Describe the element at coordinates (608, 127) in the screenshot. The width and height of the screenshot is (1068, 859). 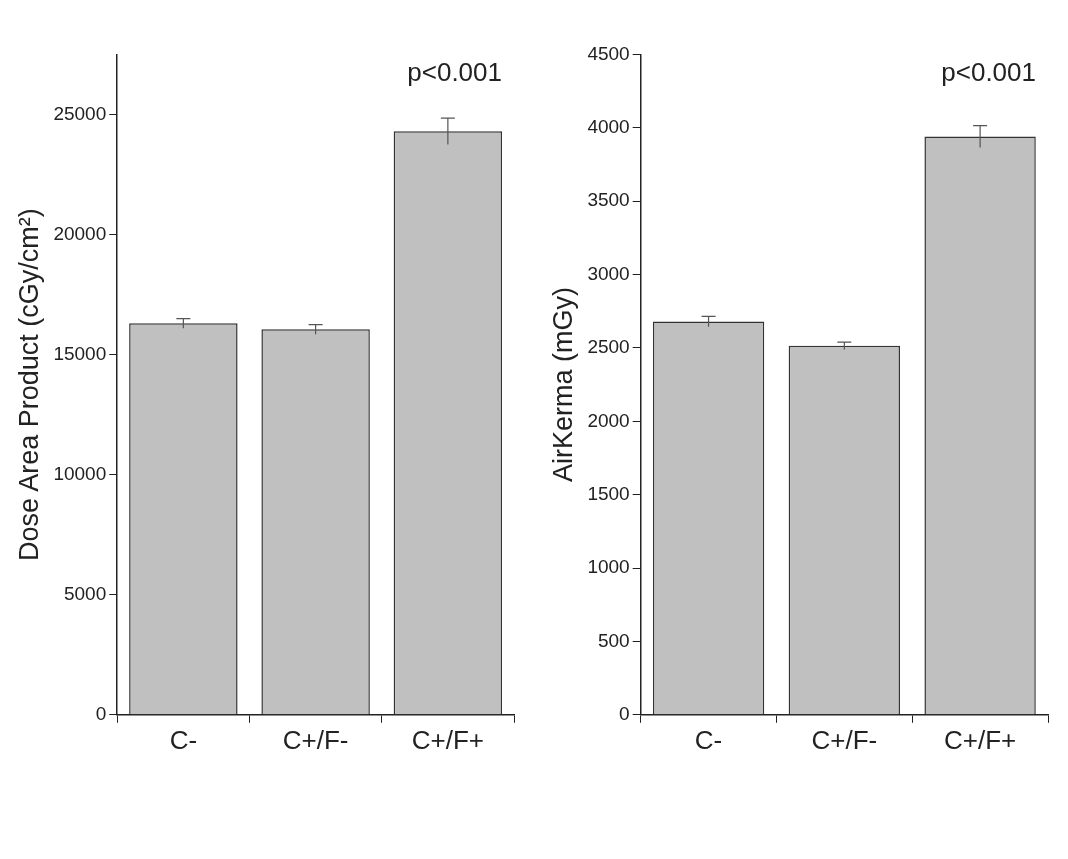
I see `y-tick-label: 4000` at that location.